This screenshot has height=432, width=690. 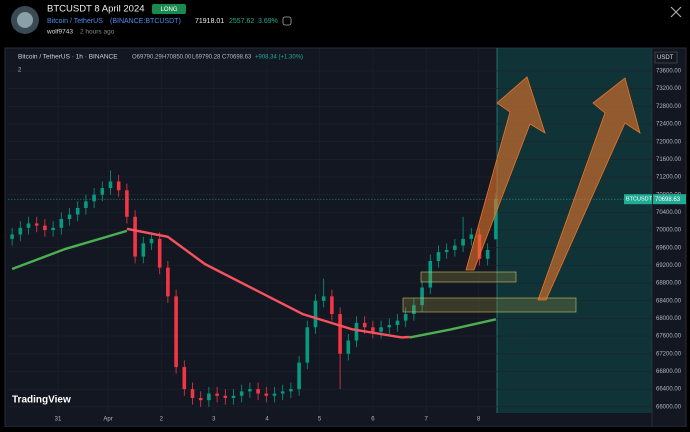 What do you see at coordinates (206, 58) in the screenshot?
I see `legend-low: L69790.28` at bounding box center [206, 58].